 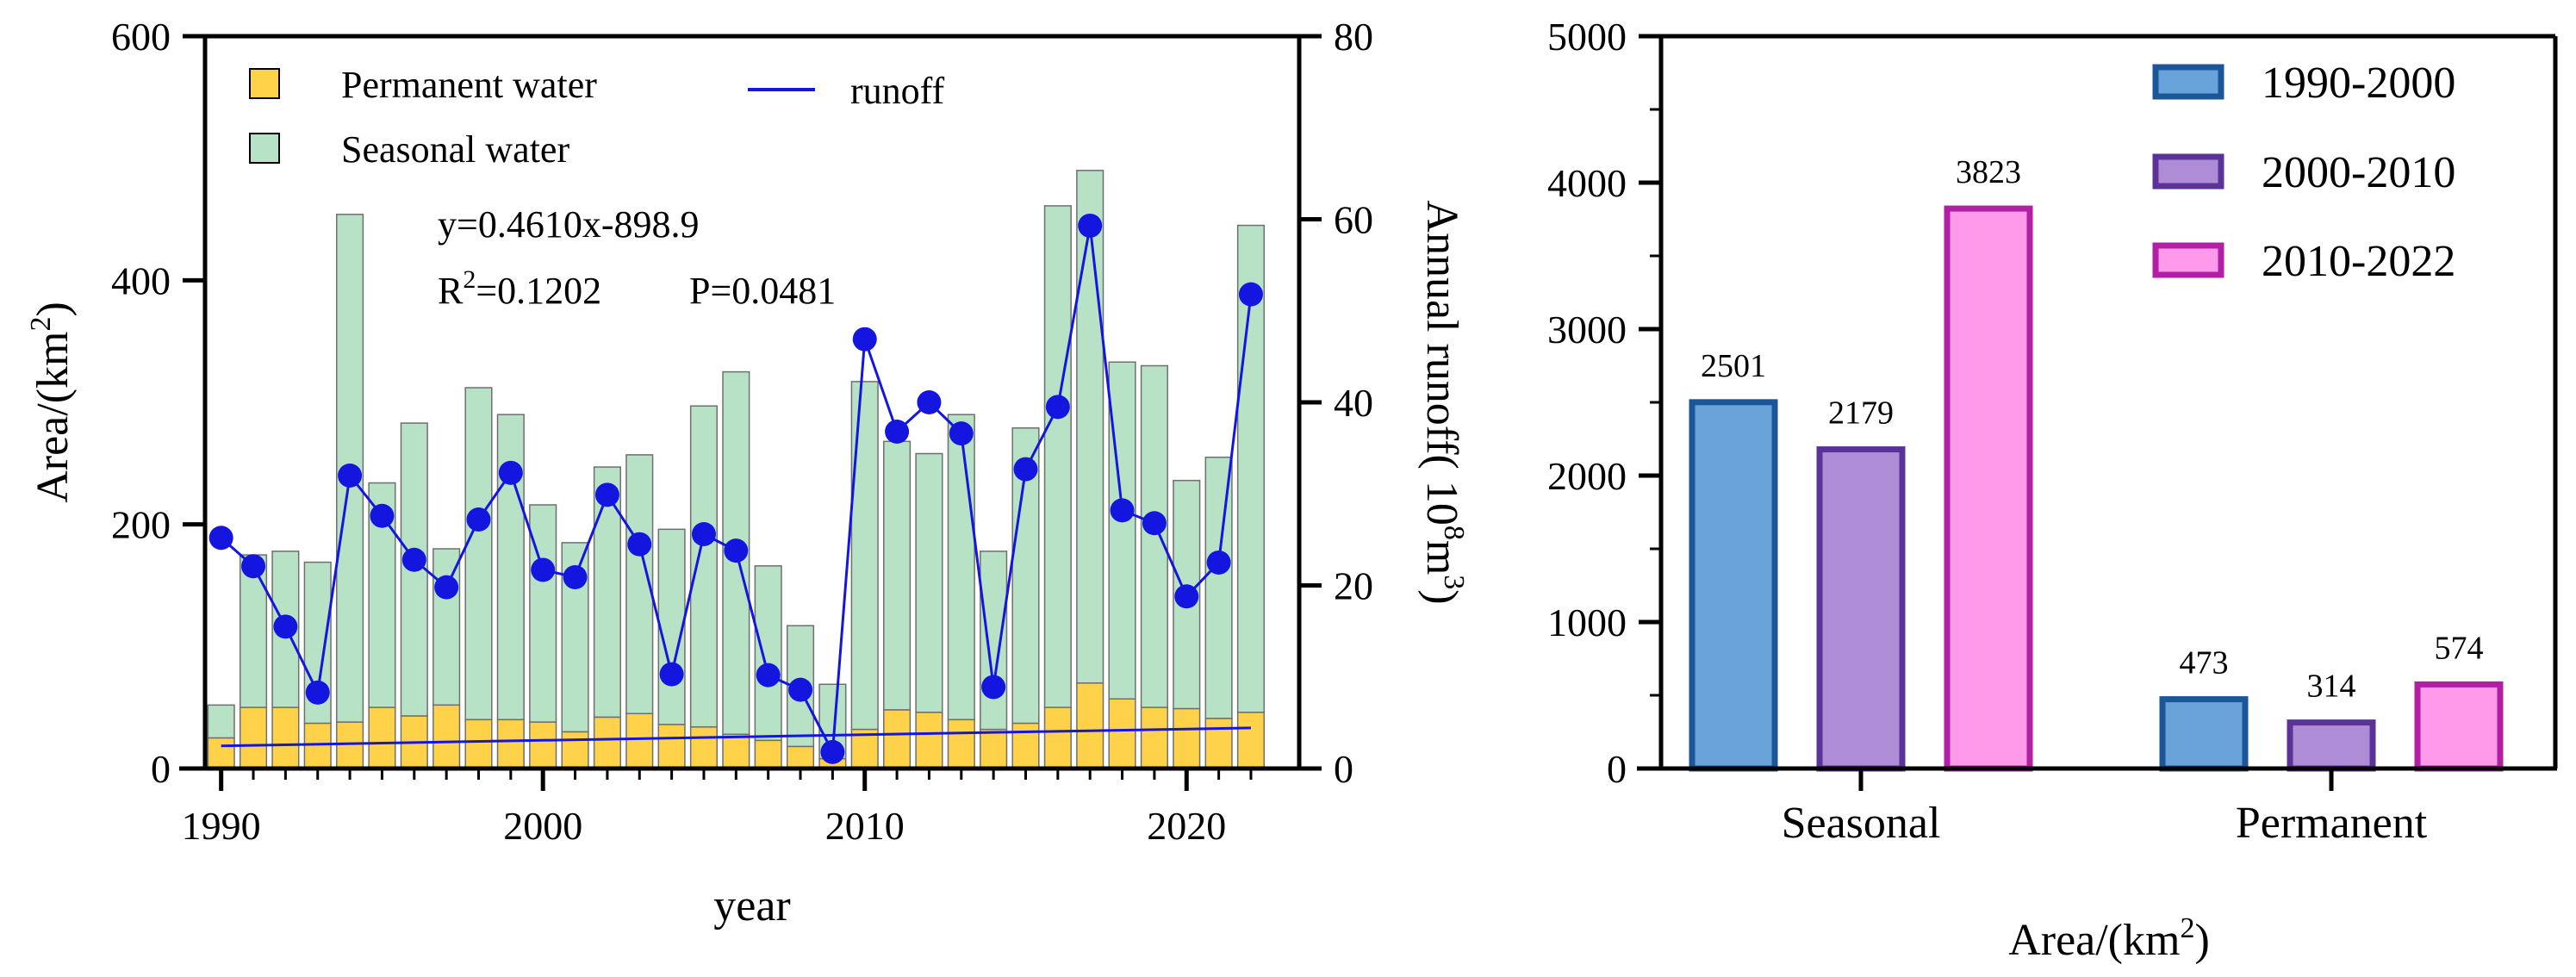 I want to click on value-label-seasonal-1990-2000: 2501, so click(x=1734, y=366).